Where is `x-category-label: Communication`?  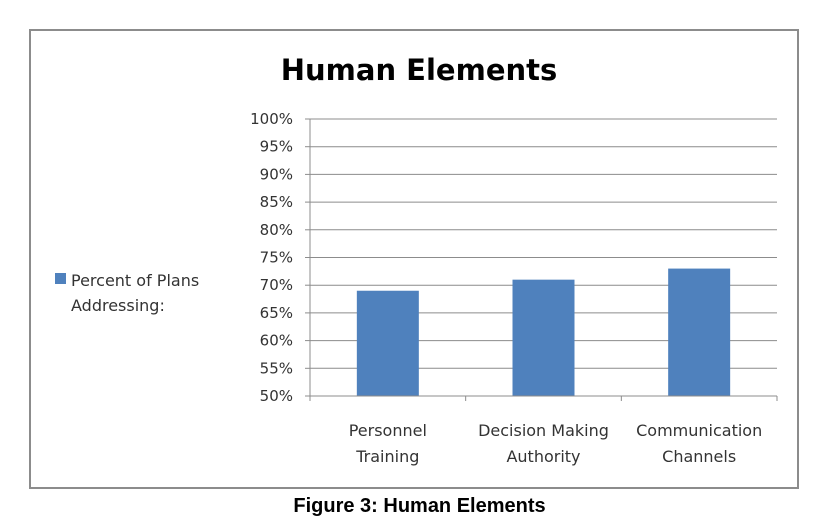
x-category-label: Communication is located at coordinates (699, 430).